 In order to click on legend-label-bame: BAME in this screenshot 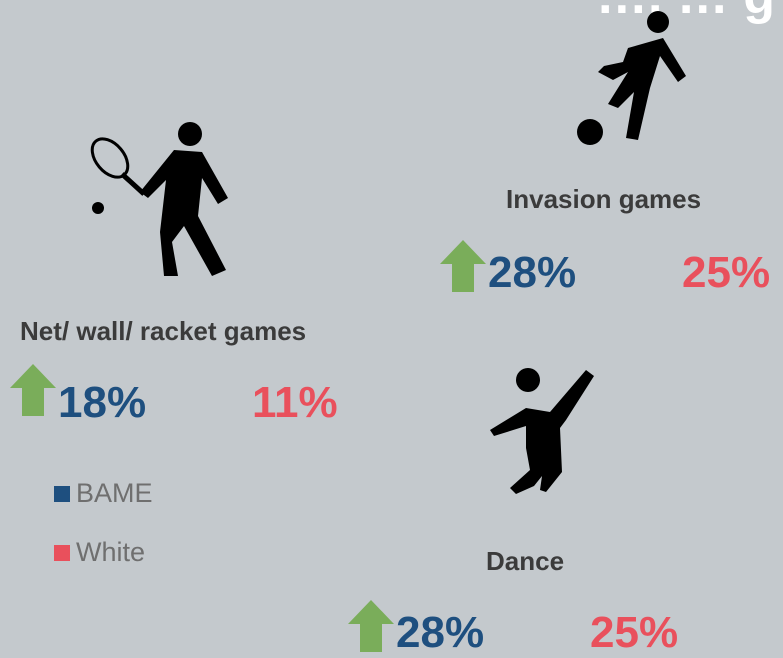, I will do `click(114, 493)`.